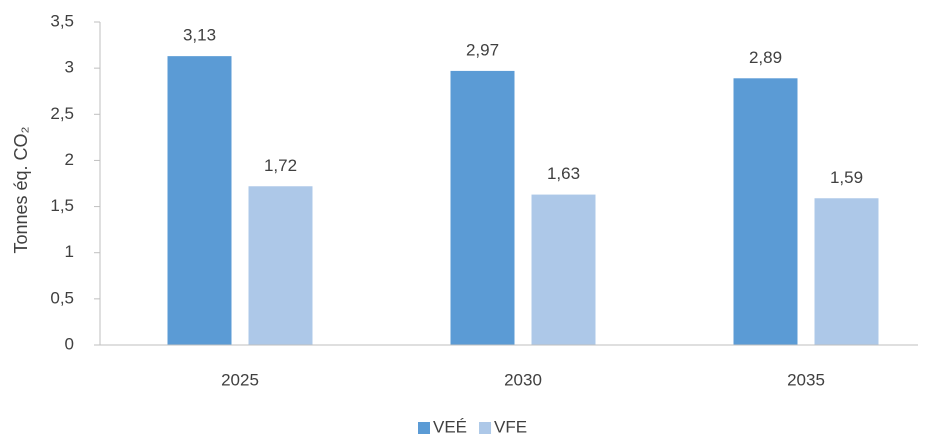  What do you see at coordinates (69, 159) in the screenshot?
I see `y-tick-label: 2` at bounding box center [69, 159].